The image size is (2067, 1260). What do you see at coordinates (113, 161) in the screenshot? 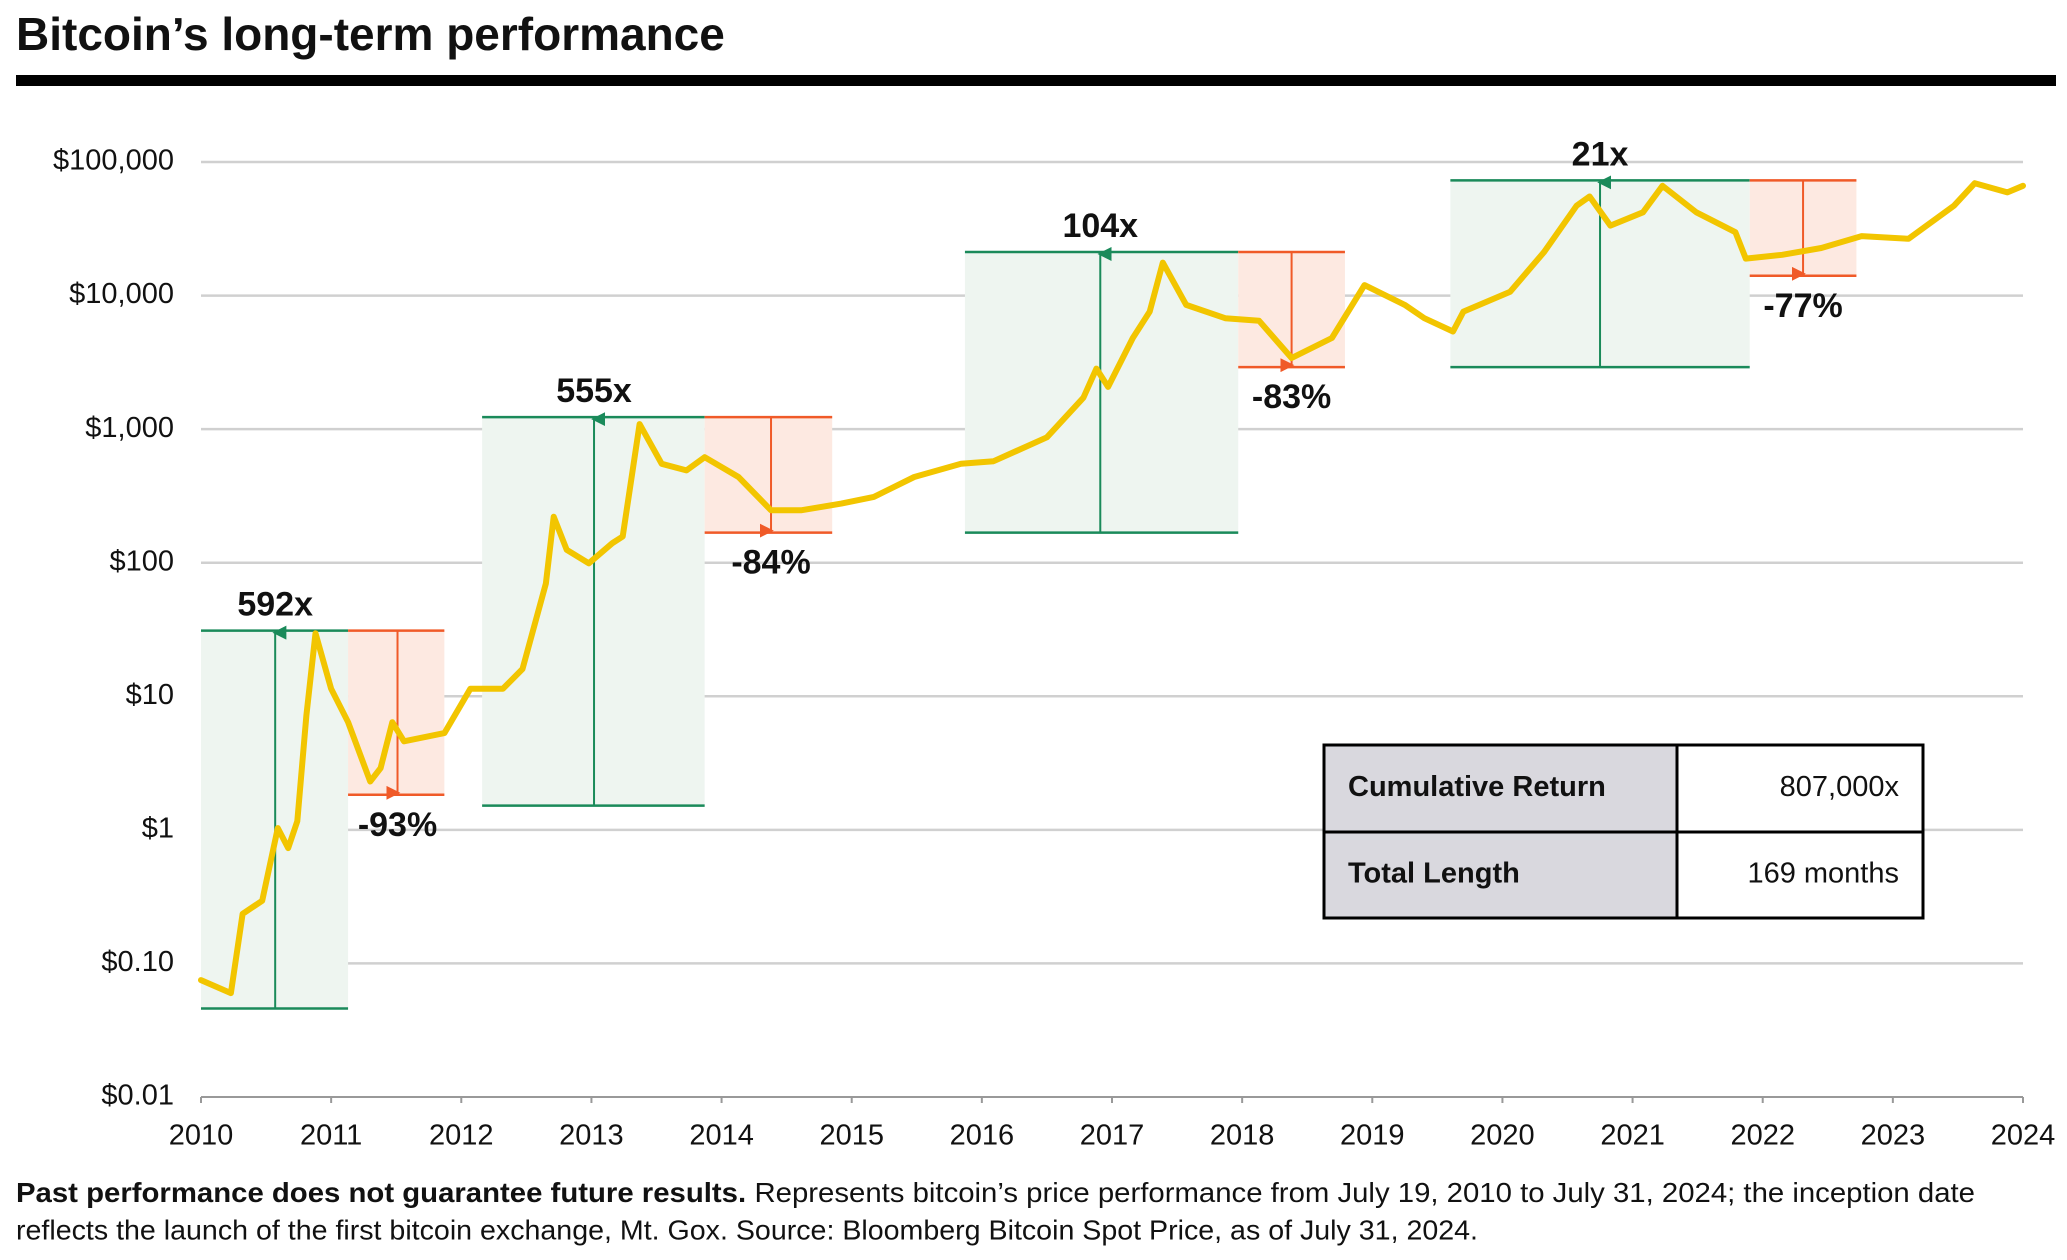
I see `y-tick-label: $100,000` at bounding box center [113, 161].